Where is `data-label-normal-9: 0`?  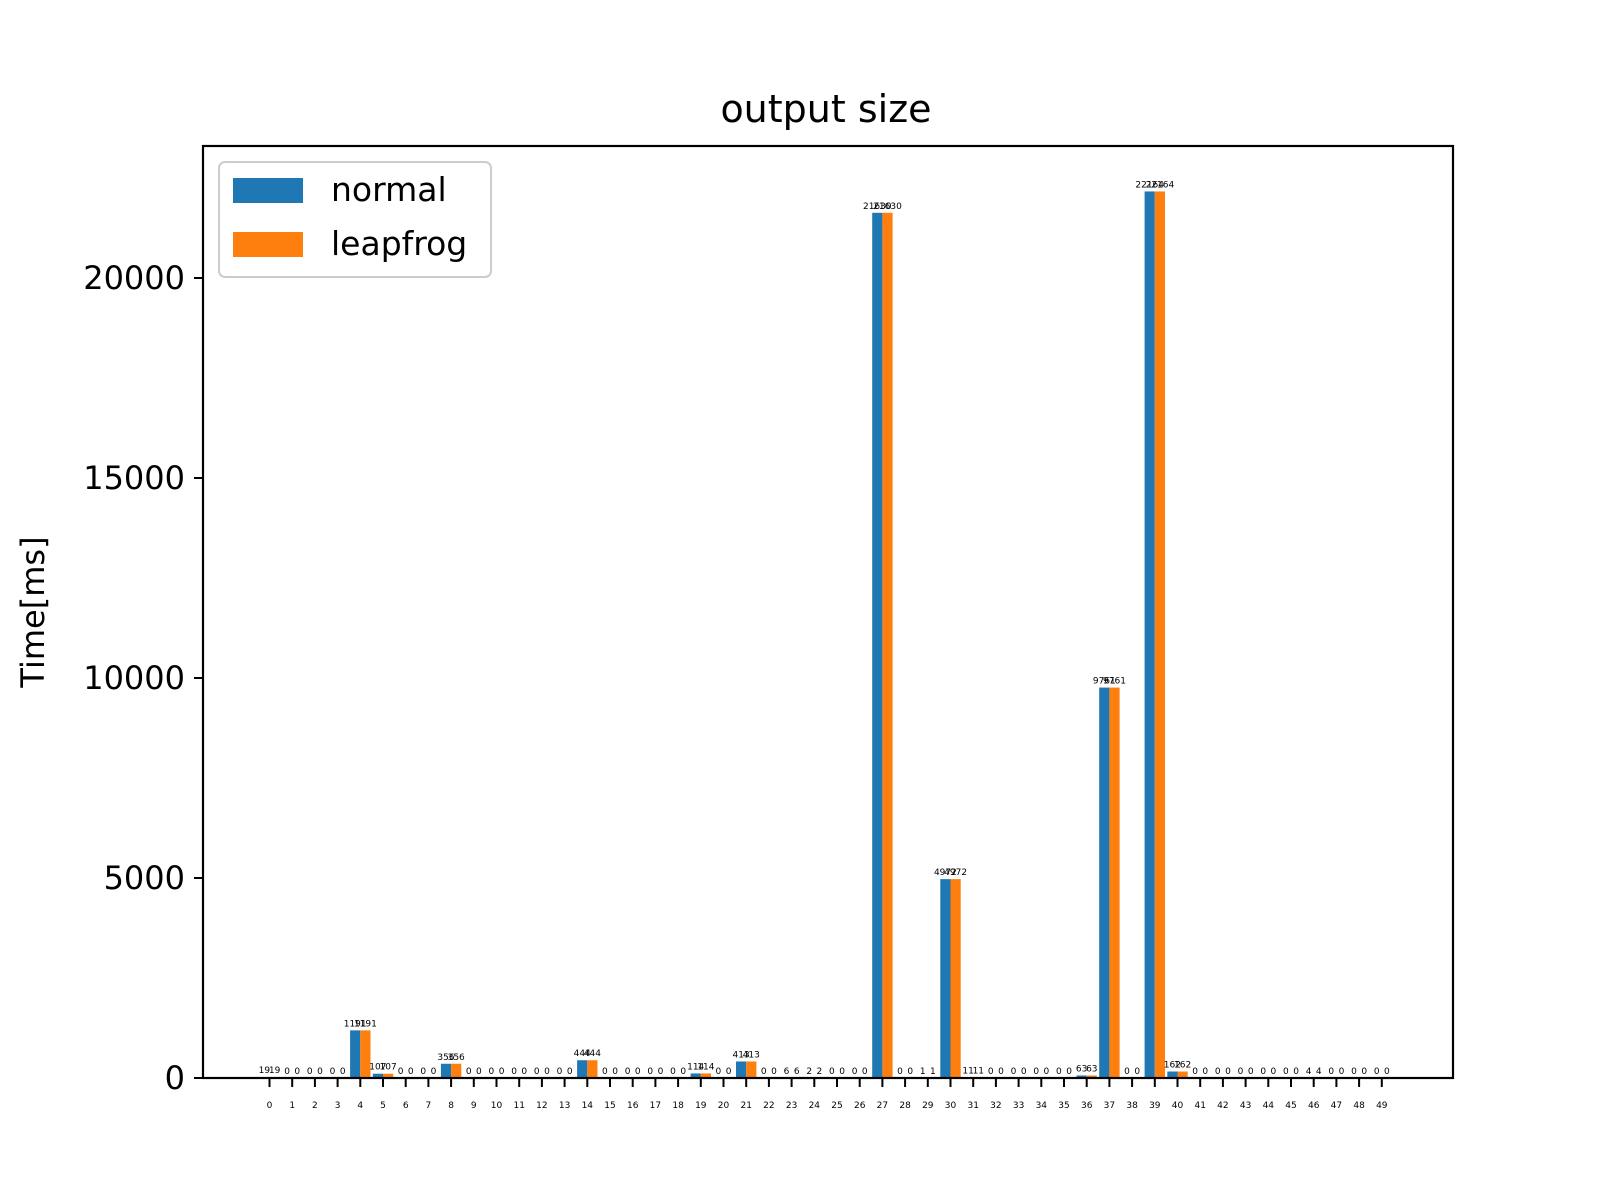
data-label-normal-9: 0 is located at coordinates (469, 1072).